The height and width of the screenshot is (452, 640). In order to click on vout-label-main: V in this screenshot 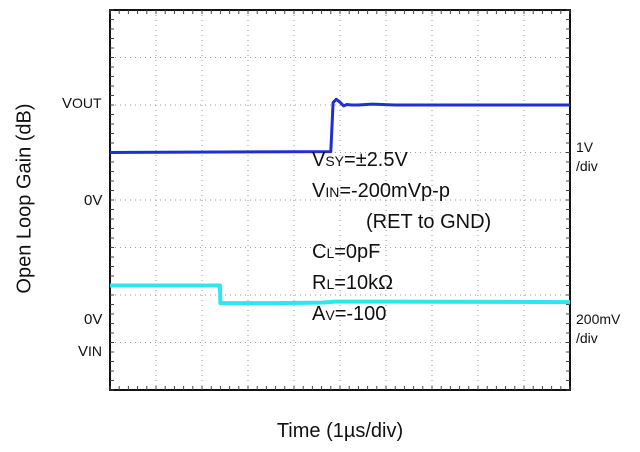, I will do `click(67, 103)`.